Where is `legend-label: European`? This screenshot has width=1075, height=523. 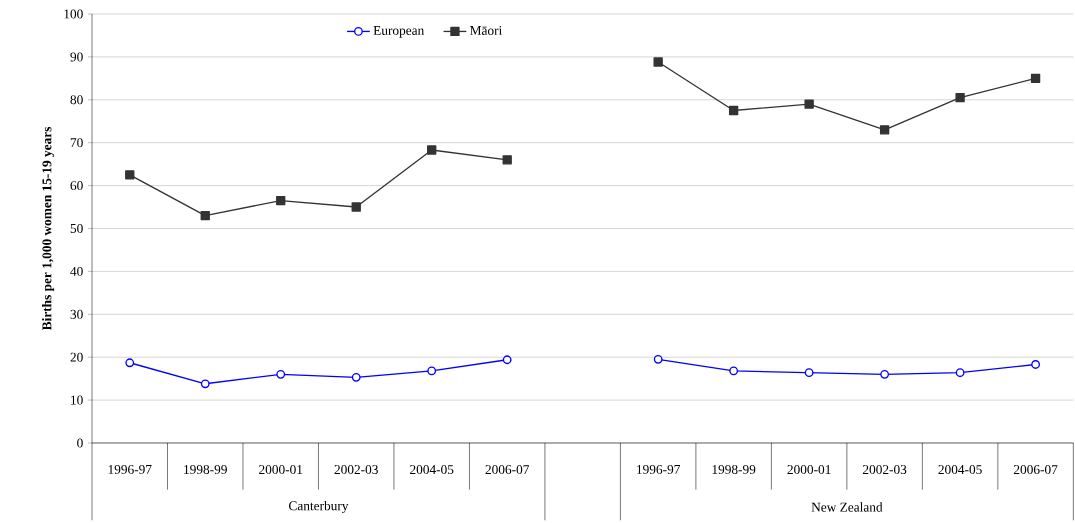 legend-label: European is located at coordinates (399, 32).